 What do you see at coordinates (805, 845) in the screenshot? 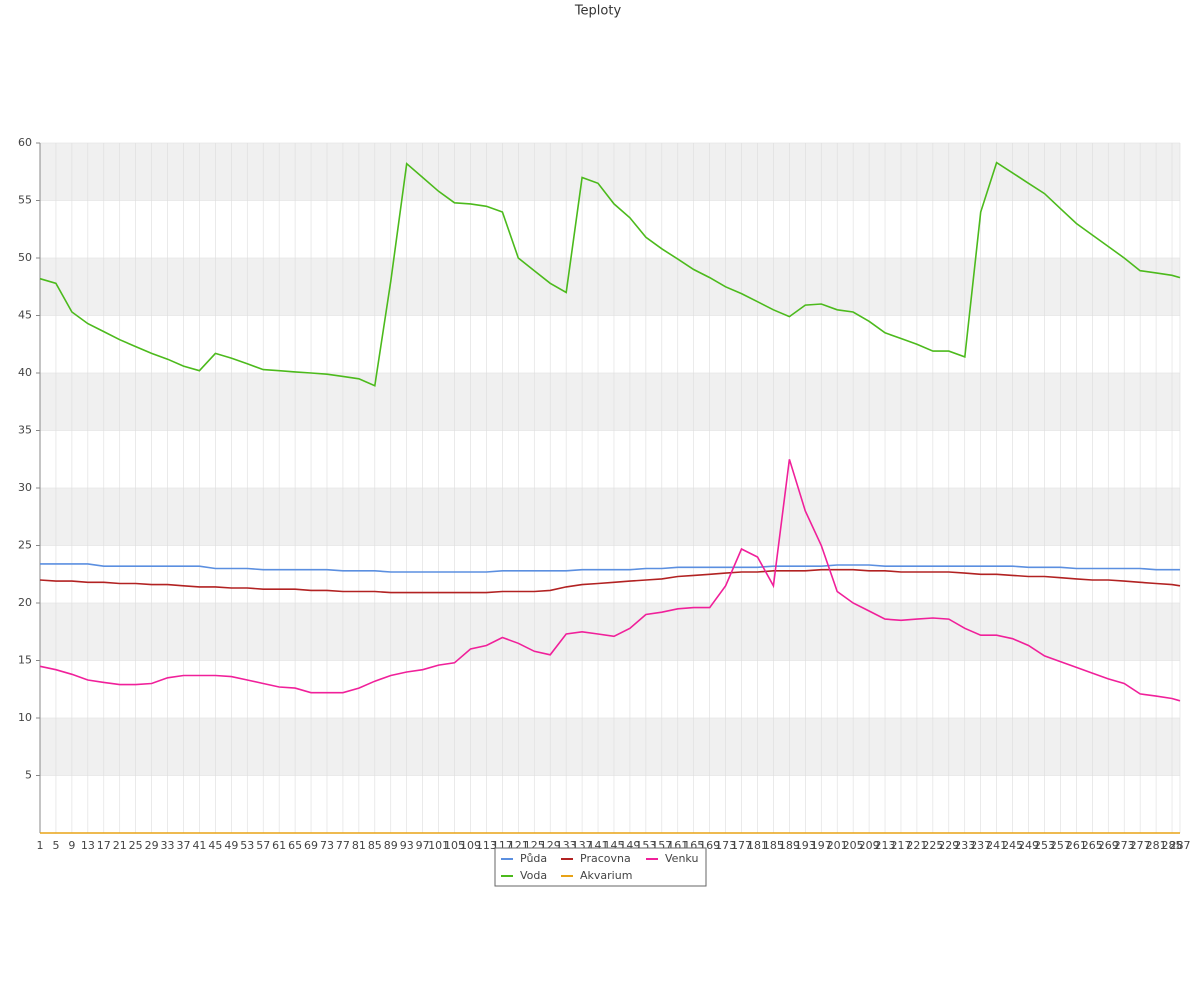
I see `x-tick-label: 193` at bounding box center [805, 845].